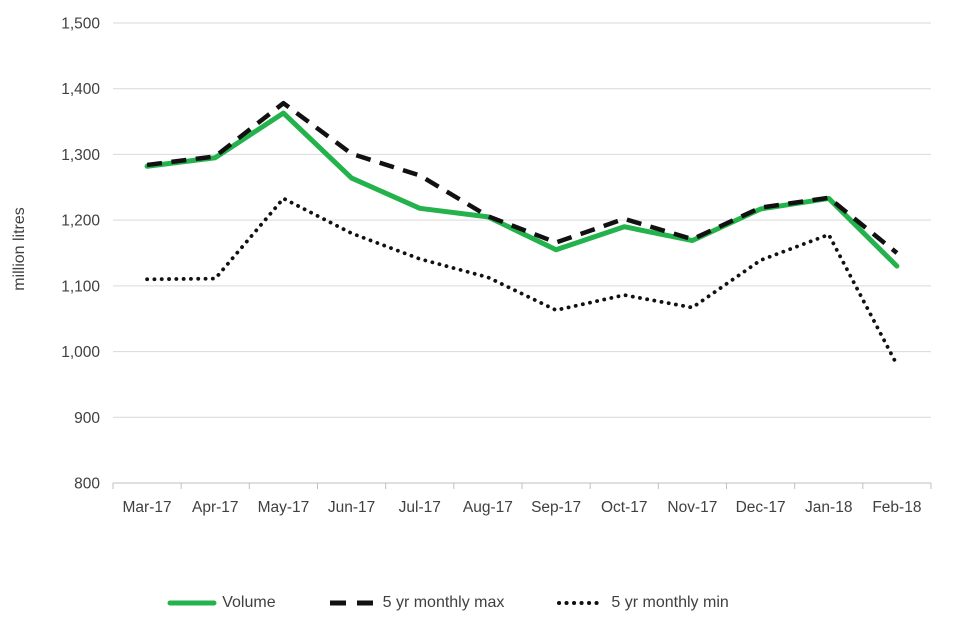  I want to click on x-tick-label: Aug-17, so click(488, 507).